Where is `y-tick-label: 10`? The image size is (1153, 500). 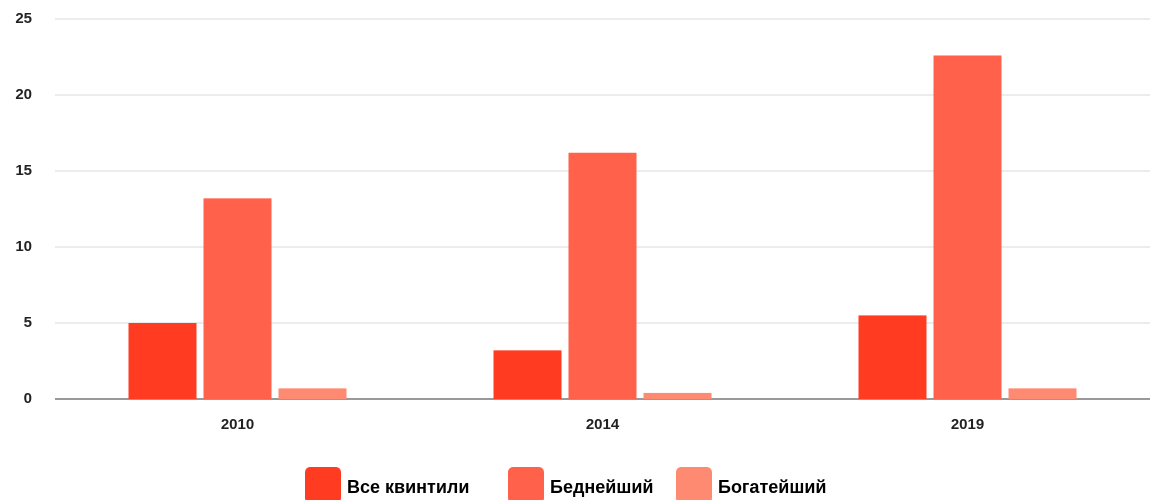
y-tick-label: 10 is located at coordinates (23, 246).